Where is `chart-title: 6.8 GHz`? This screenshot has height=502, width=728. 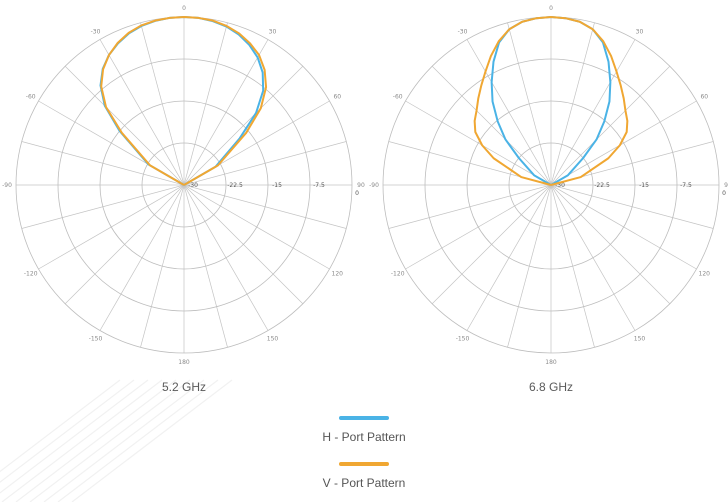
chart-title: 6.8 GHz is located at coordinates (551, 387).